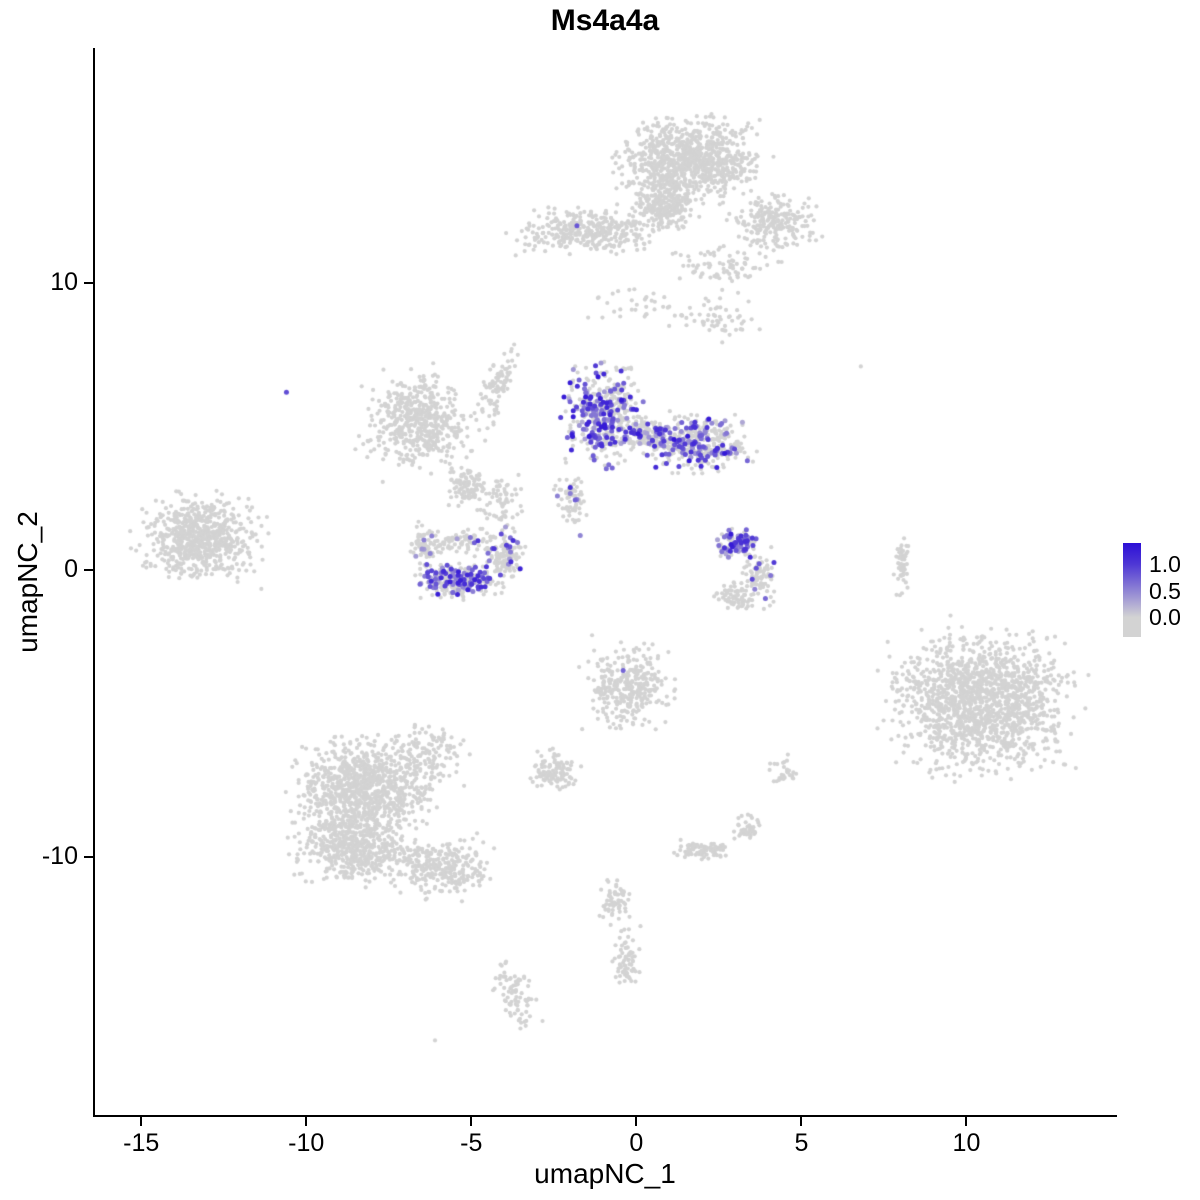 Image resolution: width=1200 pixels, height=1200 pixels. I want to click on y-tick-label: 10, so click(64, 282).